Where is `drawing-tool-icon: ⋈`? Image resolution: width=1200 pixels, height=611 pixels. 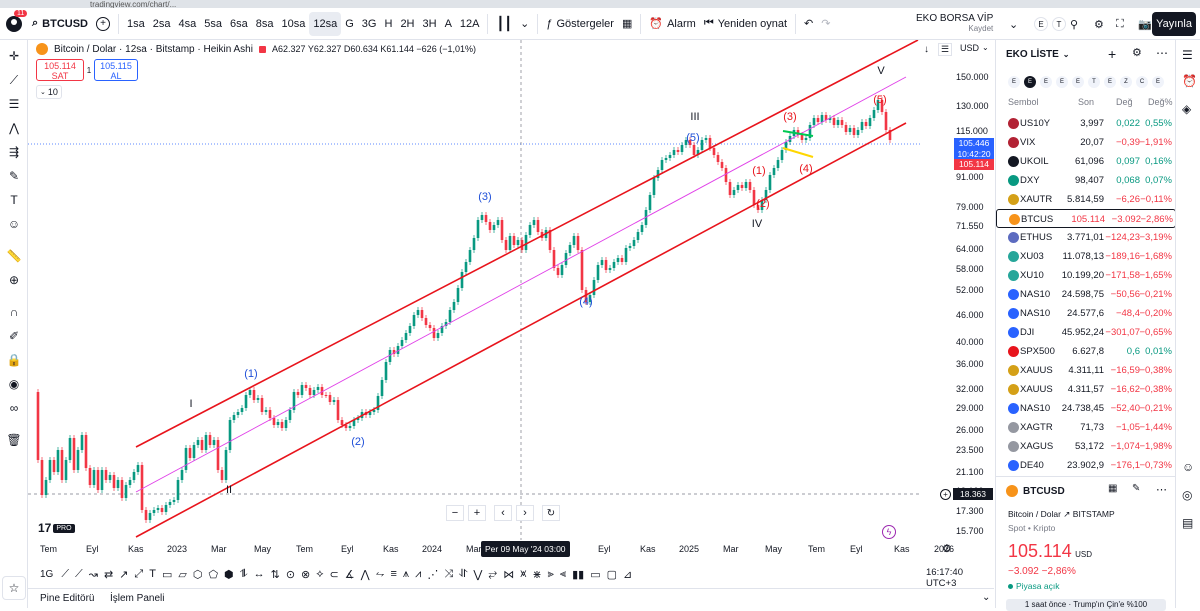 drawing-tool-icon: ⋈ is located at coordinates (509, 574).